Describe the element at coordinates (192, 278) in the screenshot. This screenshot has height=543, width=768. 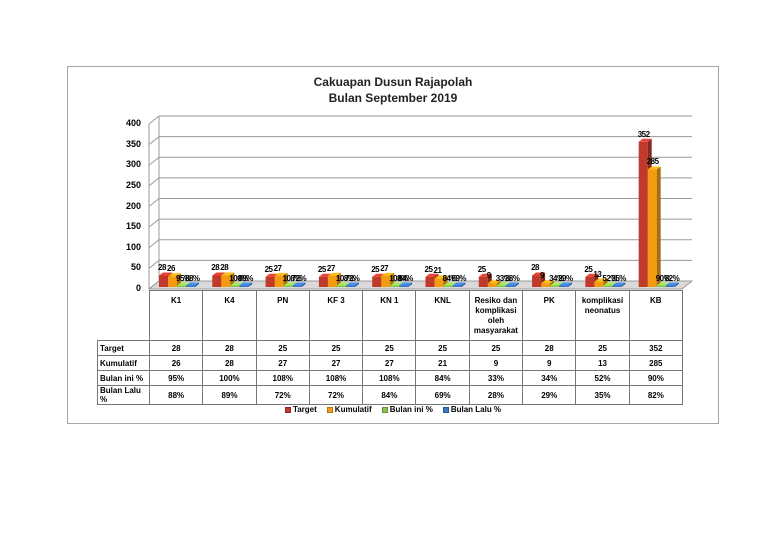
I see `data-label: 88%` at that location.